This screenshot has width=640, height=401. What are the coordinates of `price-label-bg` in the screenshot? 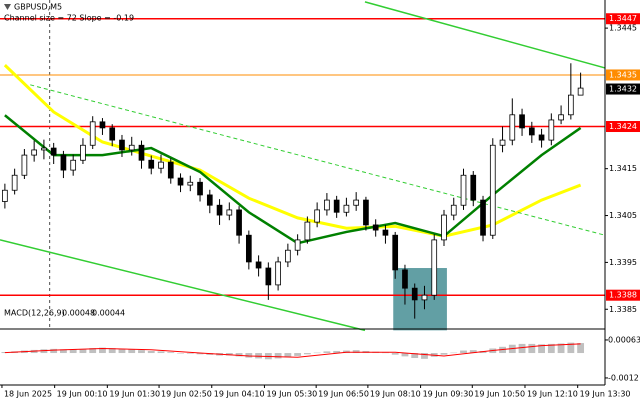 It's located at (623, 89).